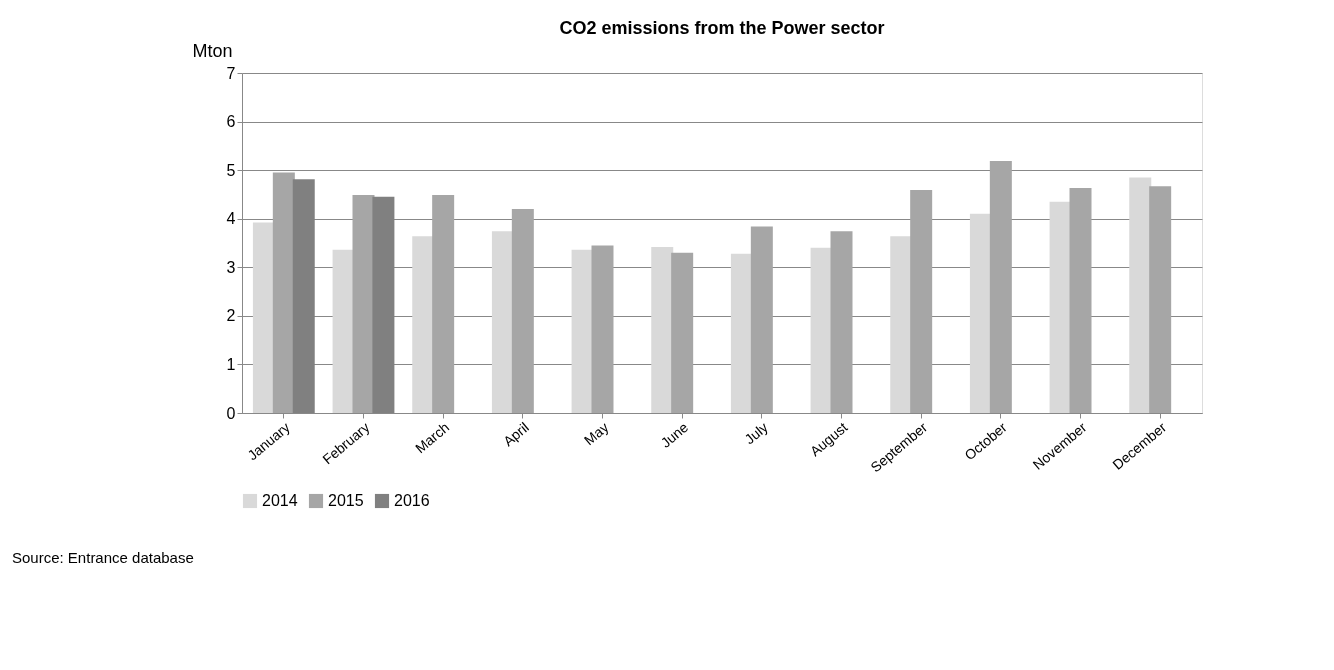  I want to click on legend-label: 2016, so click(412, 500).